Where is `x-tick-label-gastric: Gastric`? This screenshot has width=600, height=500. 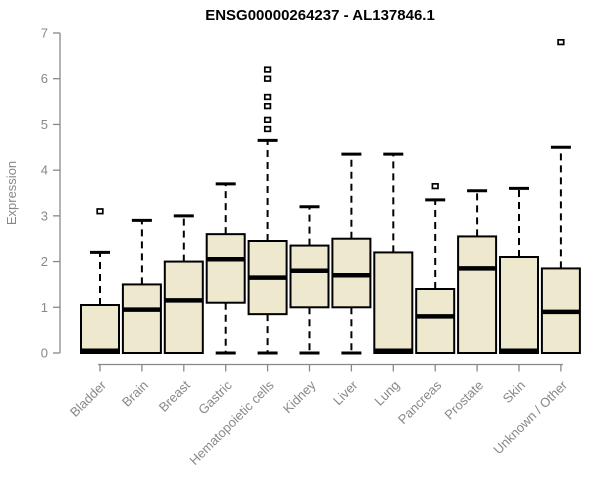
x-tick-label-gastric: Gastric is located at coordinates (215, 397).